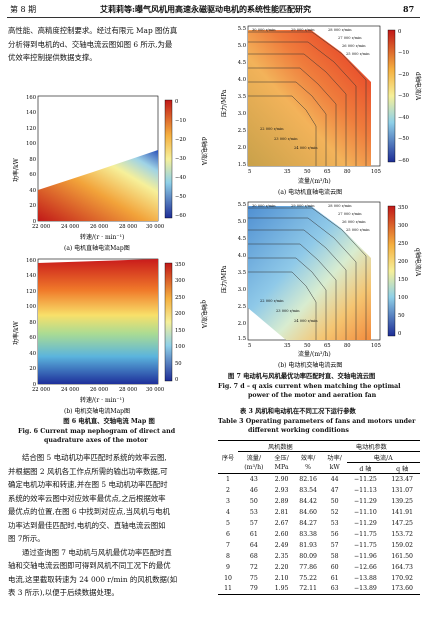 This screenshot has height=644, width=427. I want to click on colorbar-label: q轴电流/A, so click(204, 314).